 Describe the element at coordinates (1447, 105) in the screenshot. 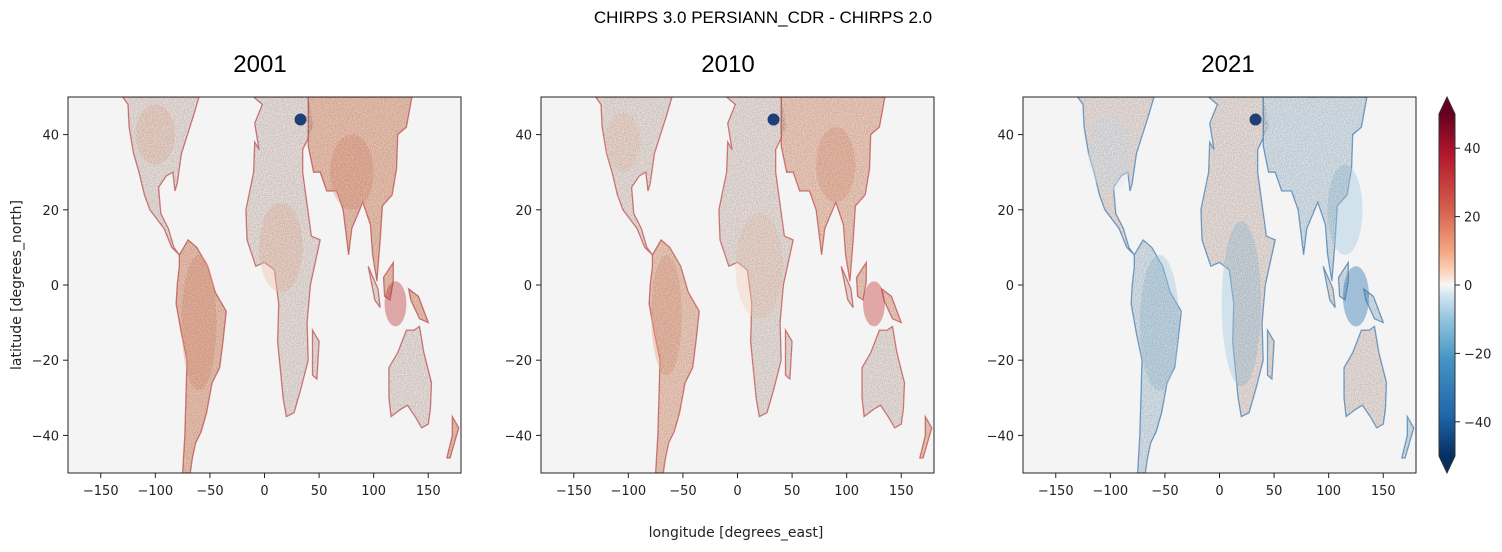

I see `colorbar-extend-top` at that location.